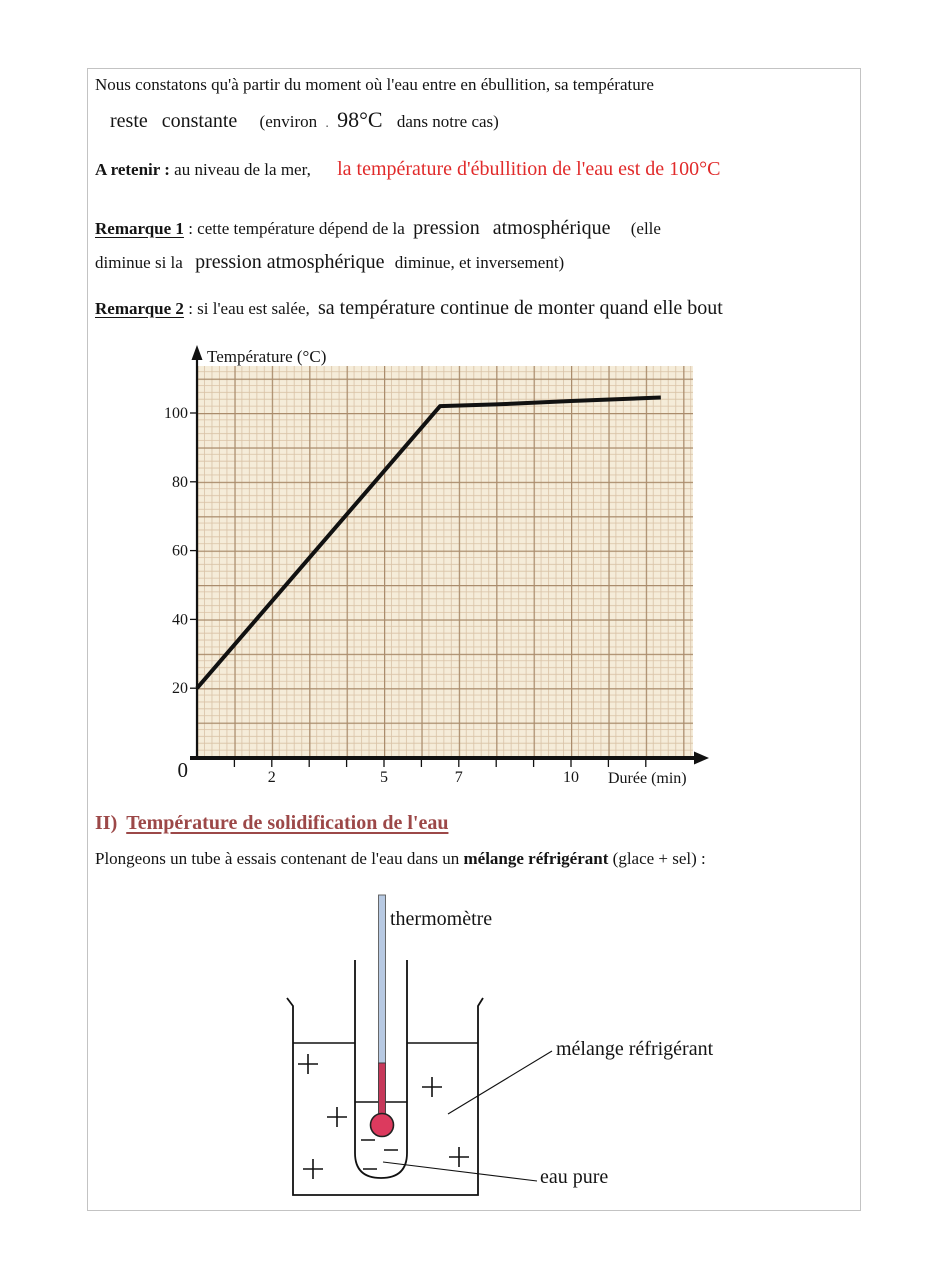 This screenshot has height=1262, width=946. I want to click on section2-para-b: (glace + sel) :, so click(659, 858).